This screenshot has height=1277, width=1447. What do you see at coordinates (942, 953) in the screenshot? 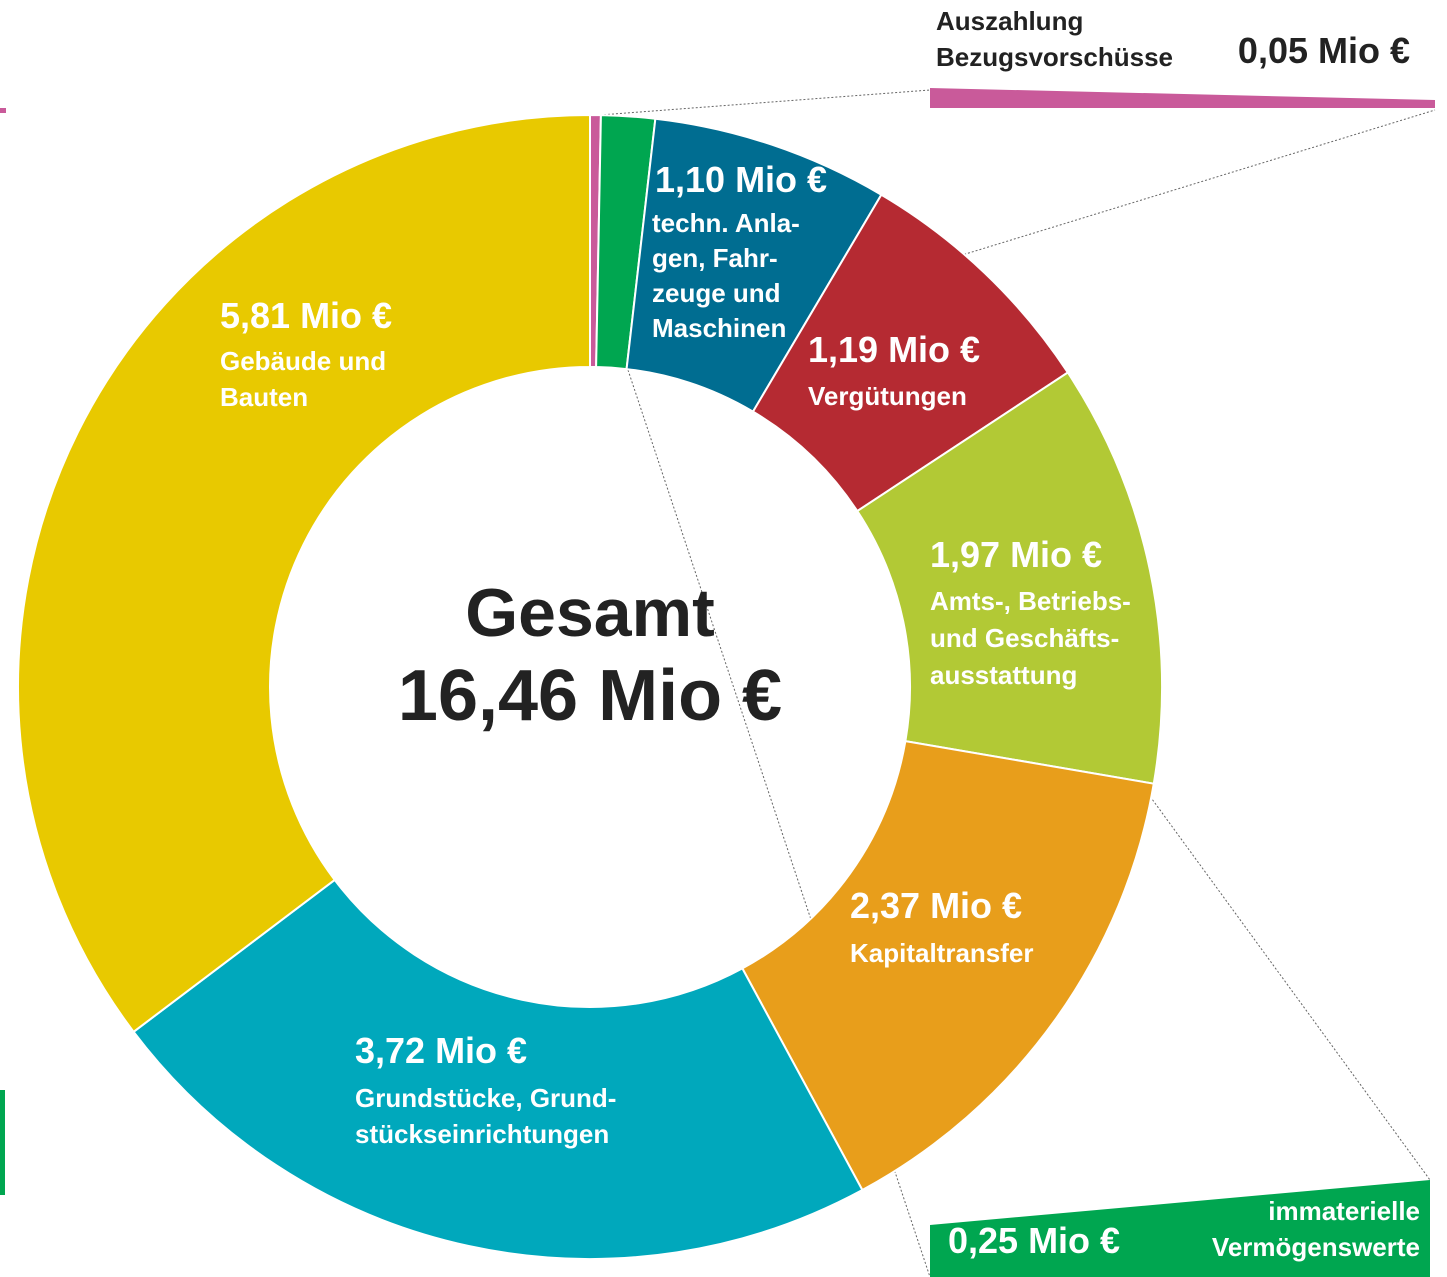
I see `category-label: Kapitaltransfer` at bounding box center [942, 953].